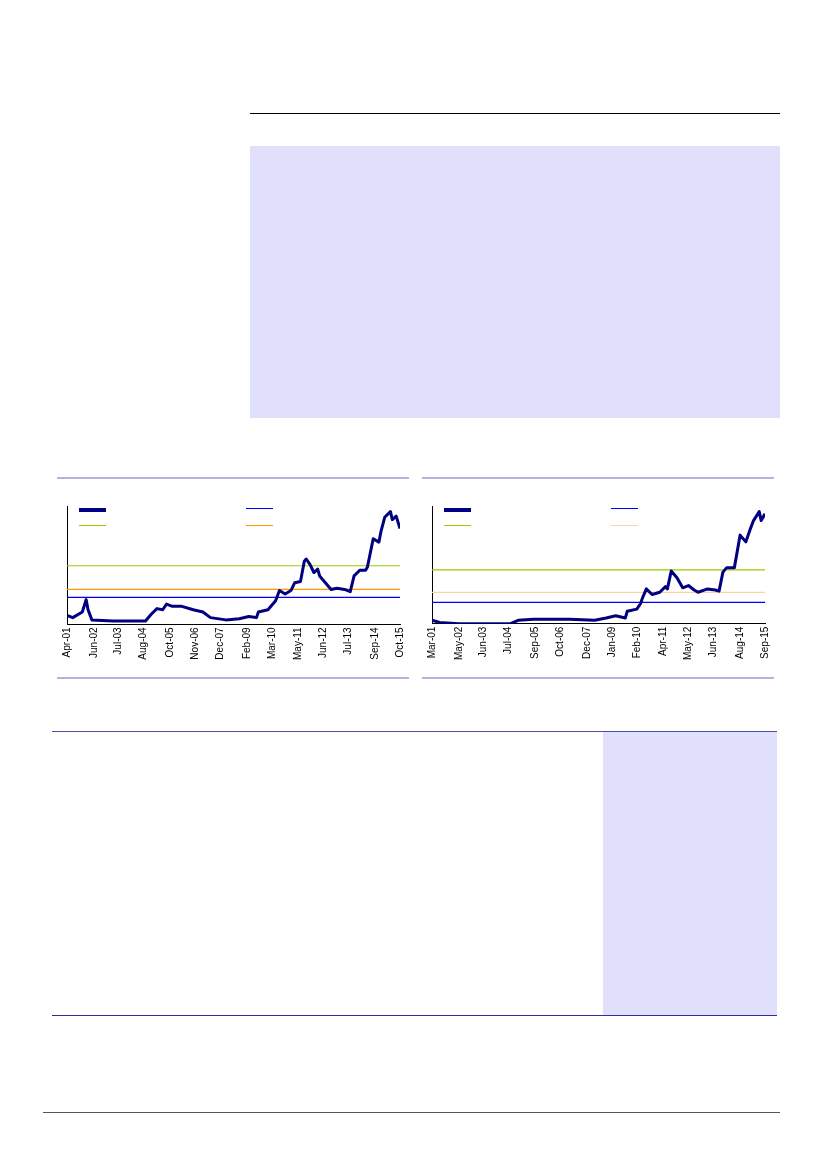 The height and width of the screenshot is (1169, 827). Describe the element at coordinates (271, 643) in the screenshot. I see `x-tick-label: Mar-10` at that location.